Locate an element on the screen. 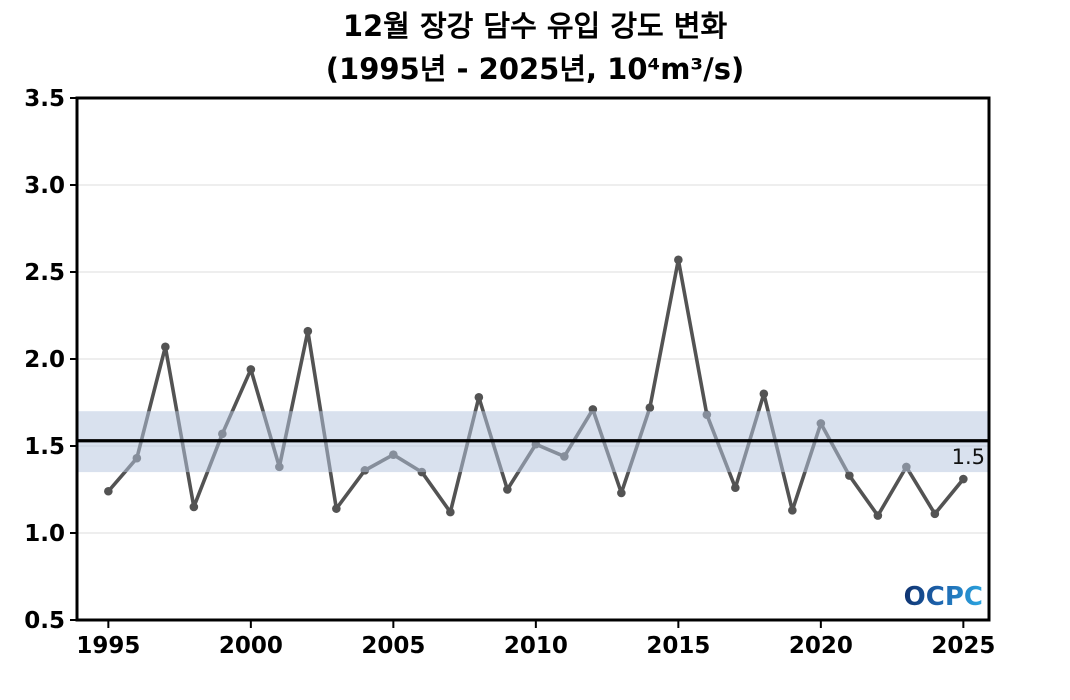 Image resolution: width=1070 pixels, height=700 pixels. x-tick-label: 2020 is located at coordinates (821, 646).